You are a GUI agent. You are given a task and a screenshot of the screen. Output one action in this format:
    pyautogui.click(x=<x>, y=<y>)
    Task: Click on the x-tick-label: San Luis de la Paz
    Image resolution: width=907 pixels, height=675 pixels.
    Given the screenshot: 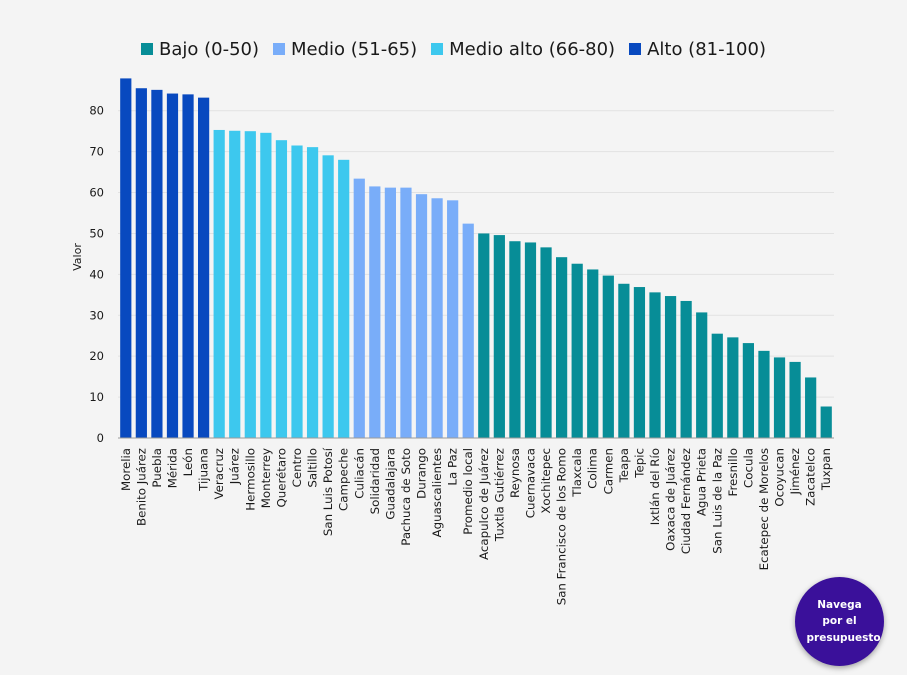 What is the action you would take?
    pyautogui.click(x=717, y=501)
    